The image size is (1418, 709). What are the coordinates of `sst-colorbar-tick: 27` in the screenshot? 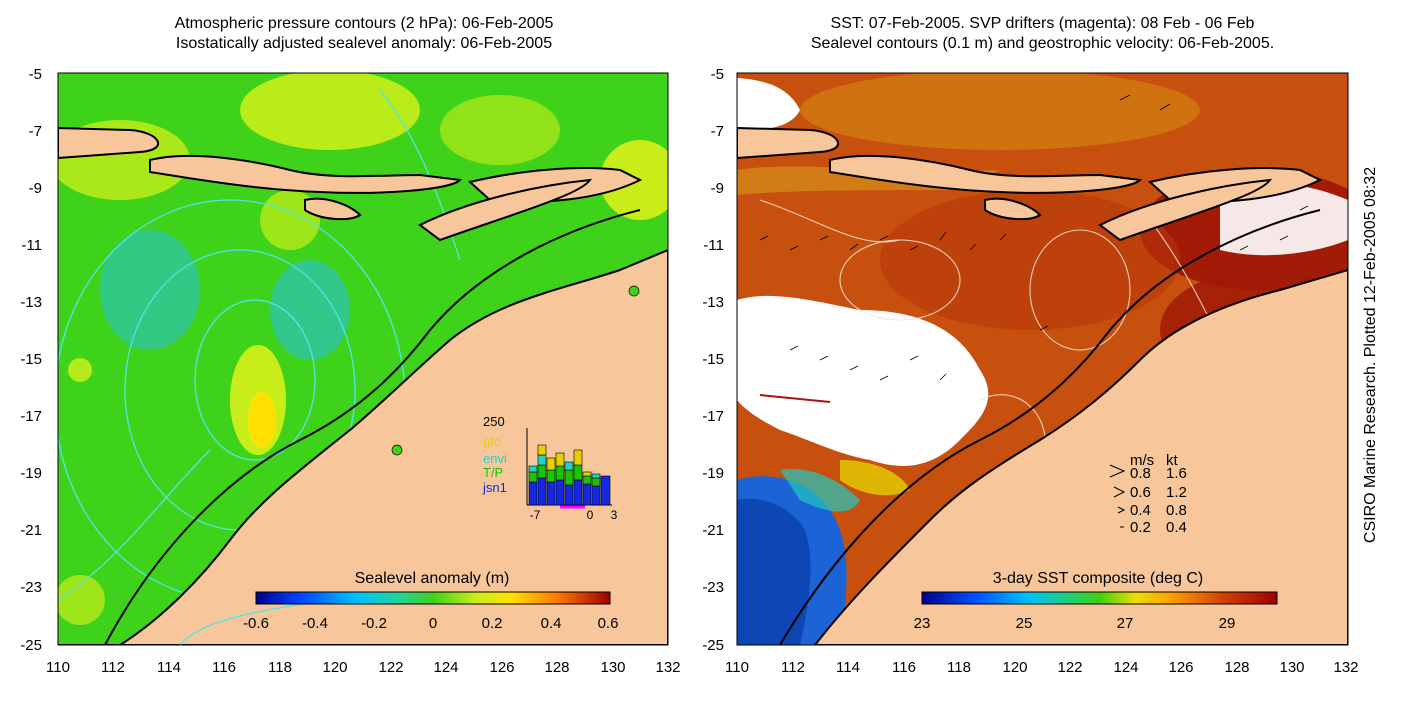 It's located at (1125, 623).